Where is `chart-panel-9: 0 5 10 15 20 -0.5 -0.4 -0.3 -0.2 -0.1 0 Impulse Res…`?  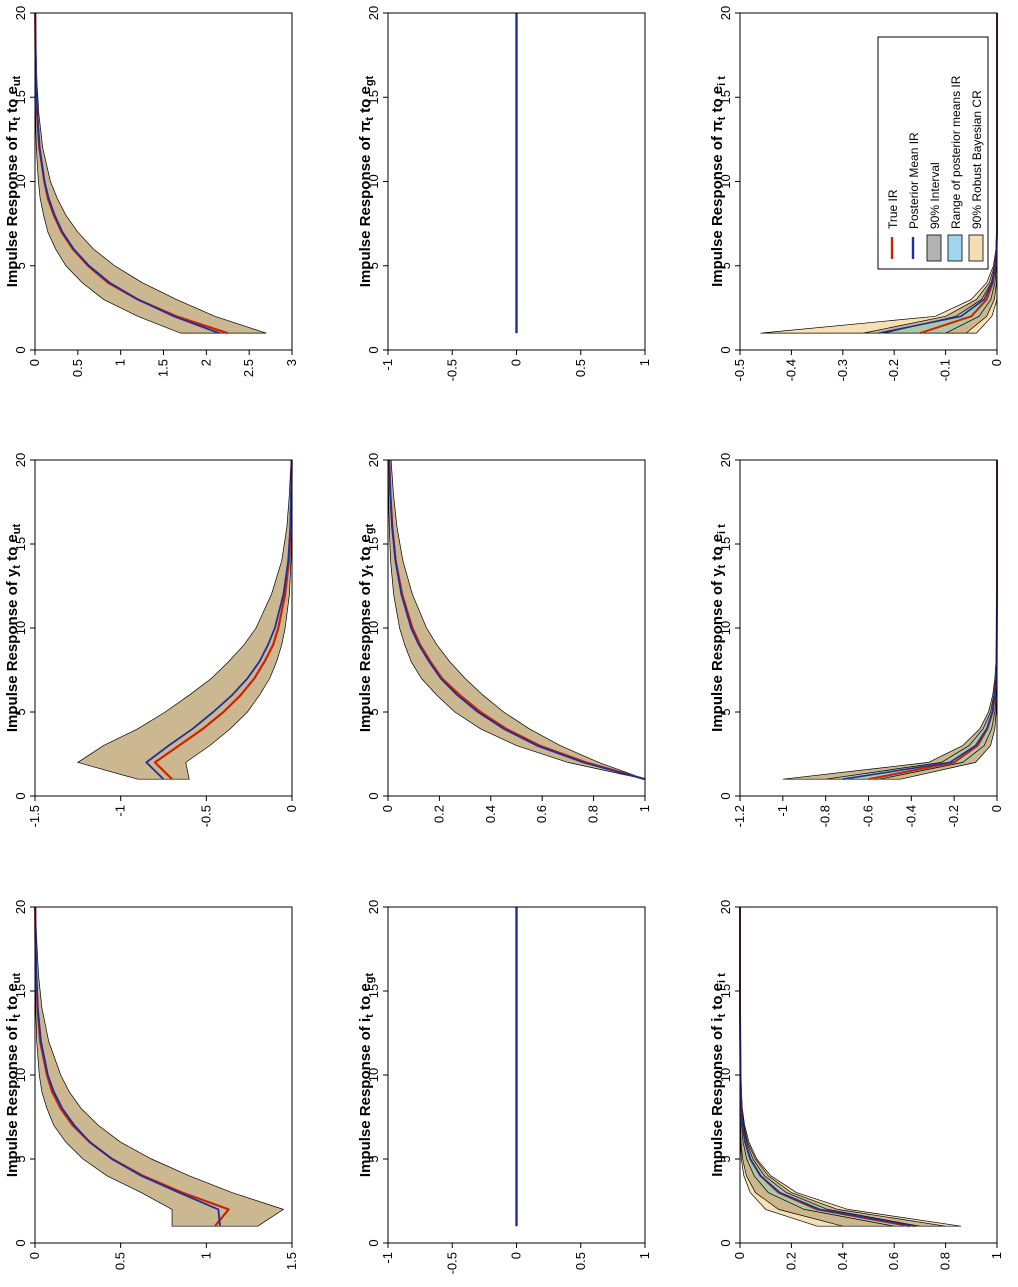
chart-panel-9: 0 5 10 15 20 -0.5 -0.4 -0.3 -0.2 -0.1 0 Impulse Res… is located at coordinates (856, 194).